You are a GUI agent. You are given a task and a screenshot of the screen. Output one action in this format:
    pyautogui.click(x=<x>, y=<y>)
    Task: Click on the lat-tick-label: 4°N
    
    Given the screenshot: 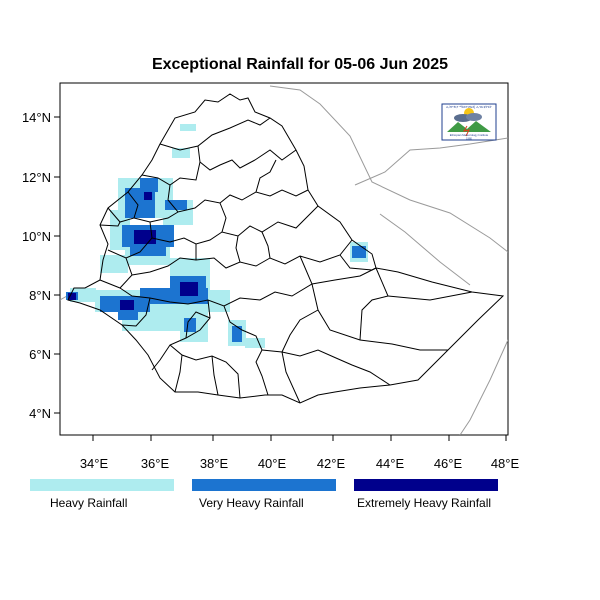 What is the action you would take?
    pyautogui.click(x=40, y=413)
    